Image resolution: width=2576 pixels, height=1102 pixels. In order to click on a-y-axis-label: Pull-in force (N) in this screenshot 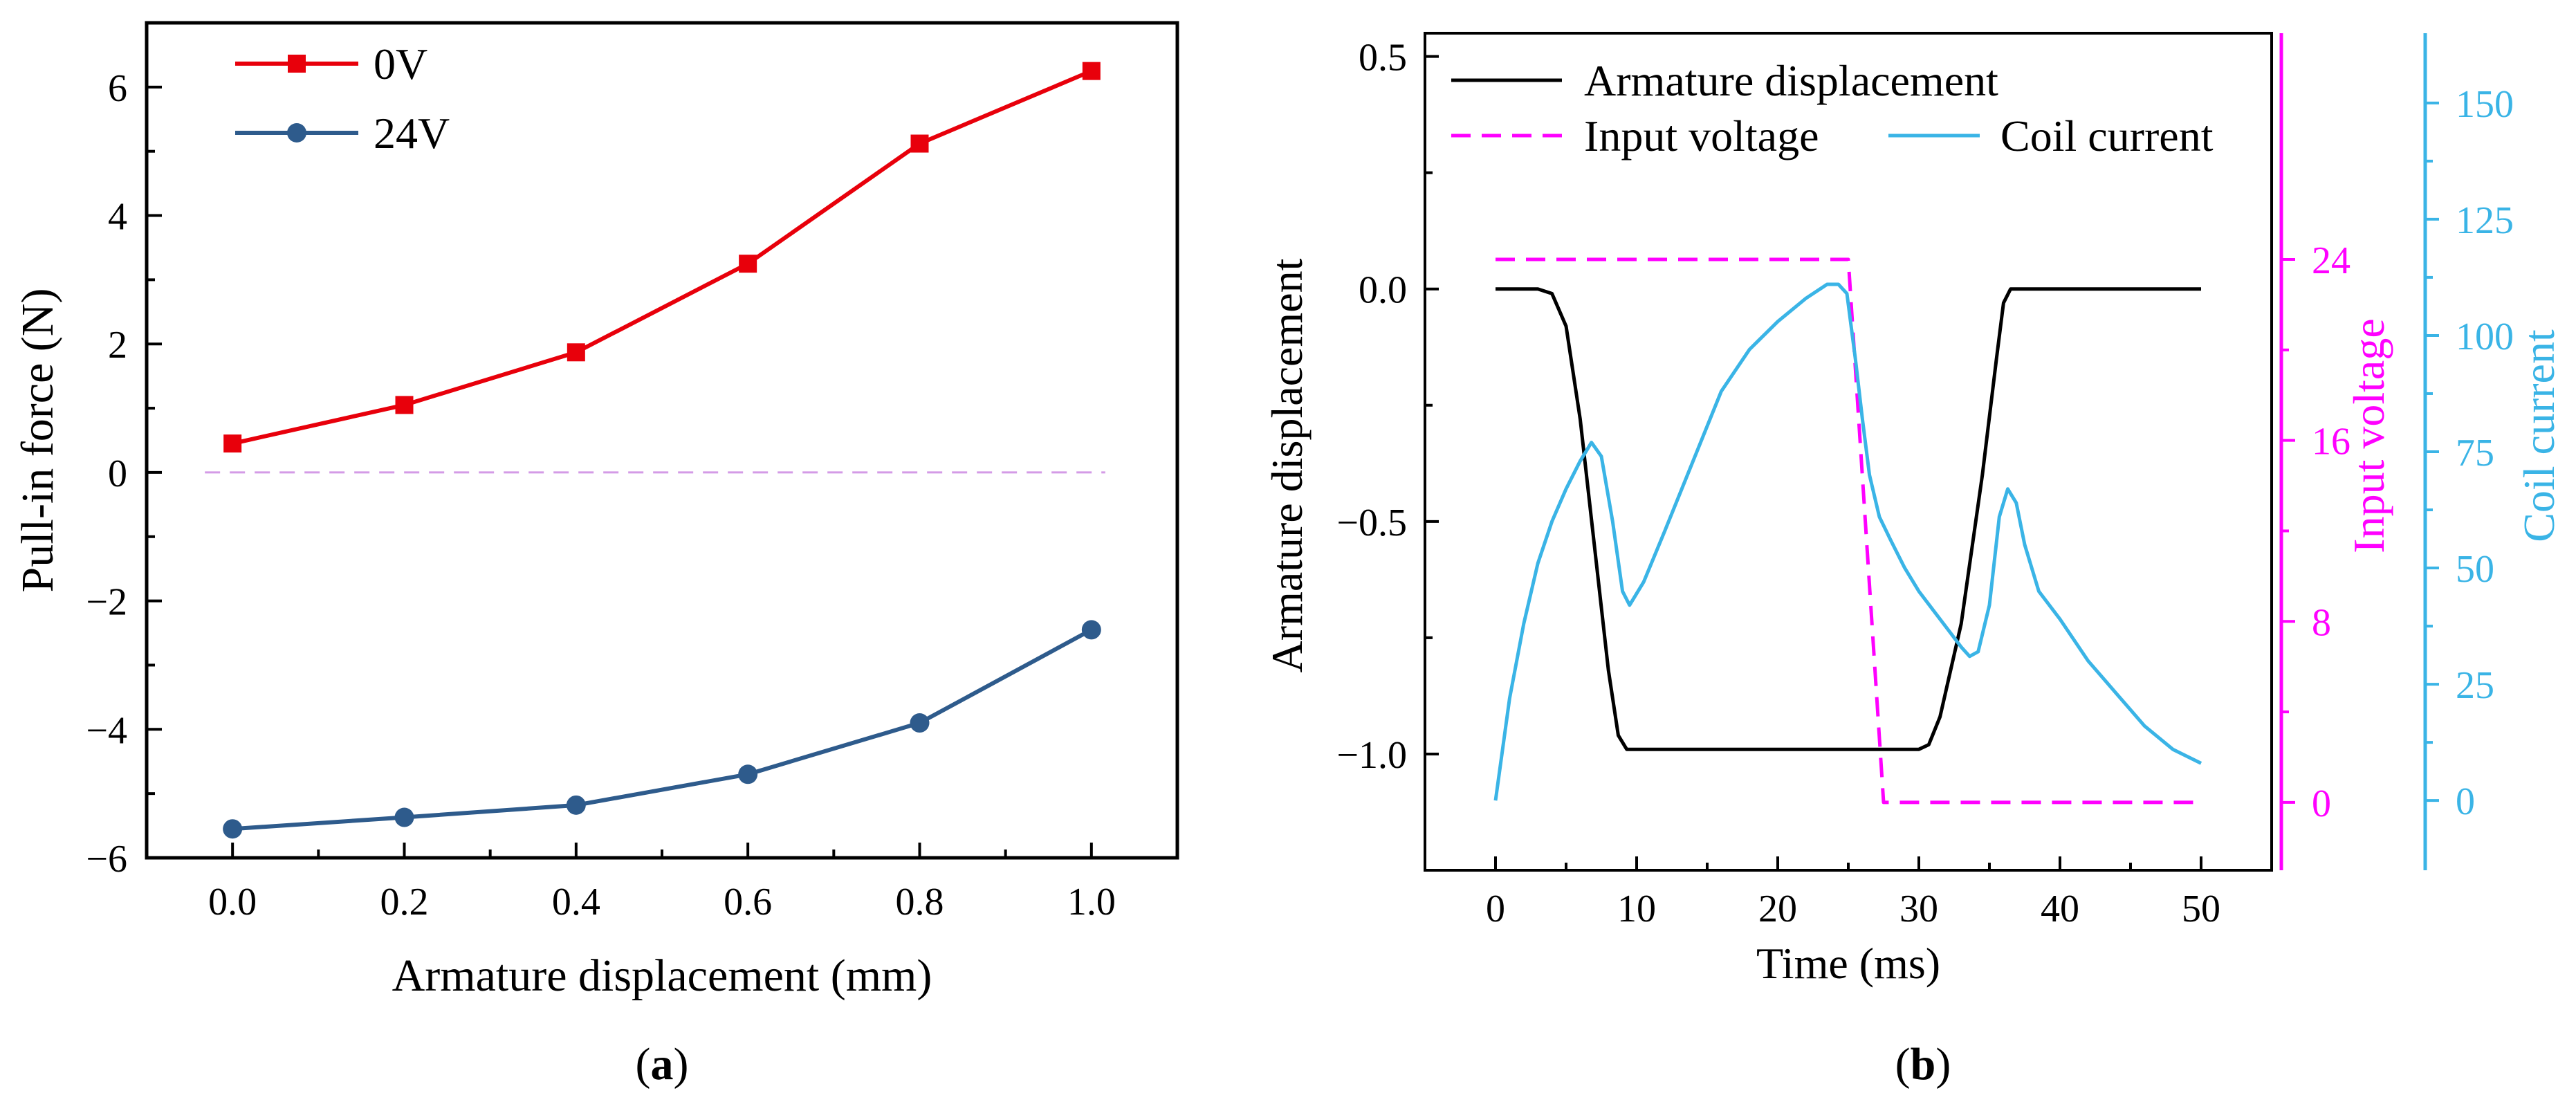, I will do `click(37, 440)`.